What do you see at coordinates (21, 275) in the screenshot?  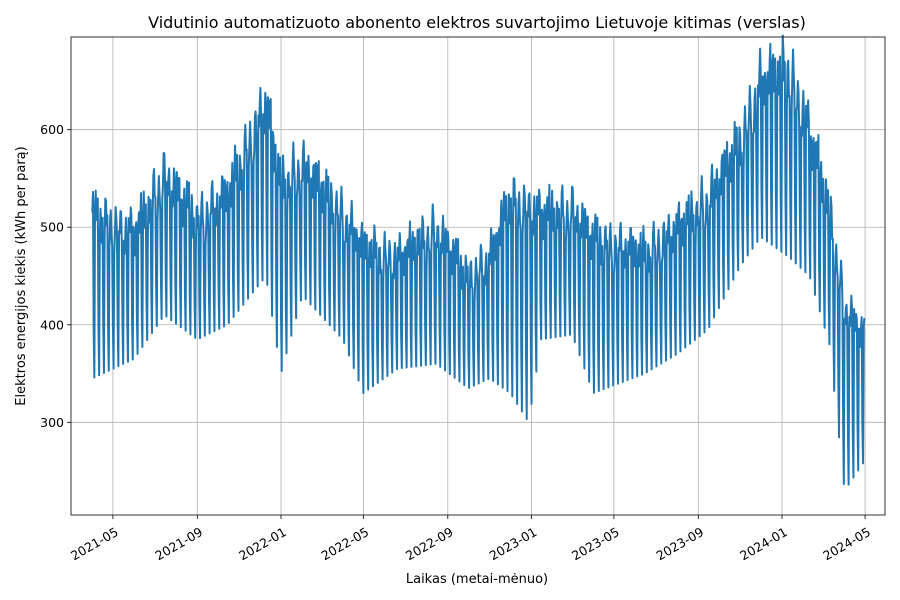 I see `y-axis-label: Elektros energijos kiekis (kWh per parą)` at bounding box center [21, 275].